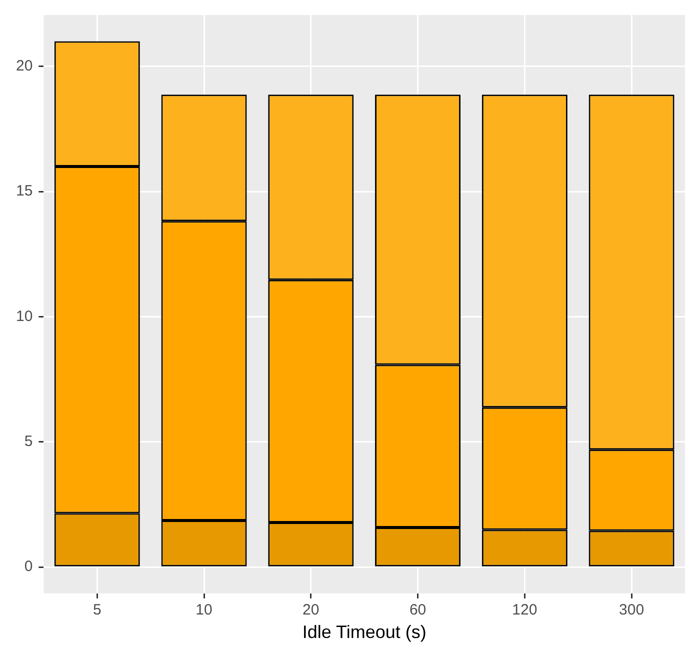  I want to click on y-tick-label: 5, so click(28, 441).